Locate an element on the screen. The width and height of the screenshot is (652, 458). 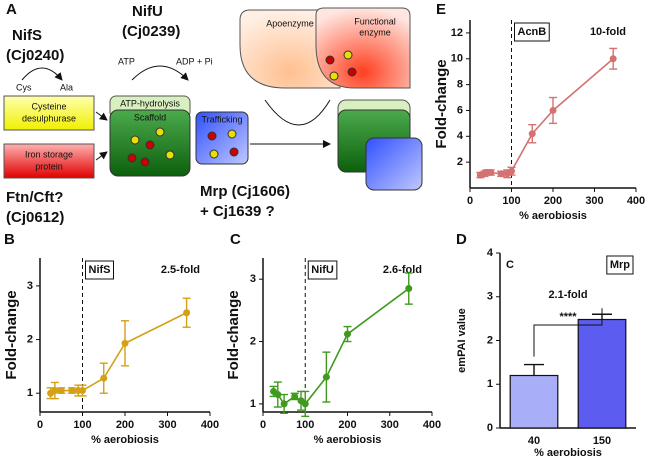
y-tick-label: 10 is located at coordinates (457, 59).